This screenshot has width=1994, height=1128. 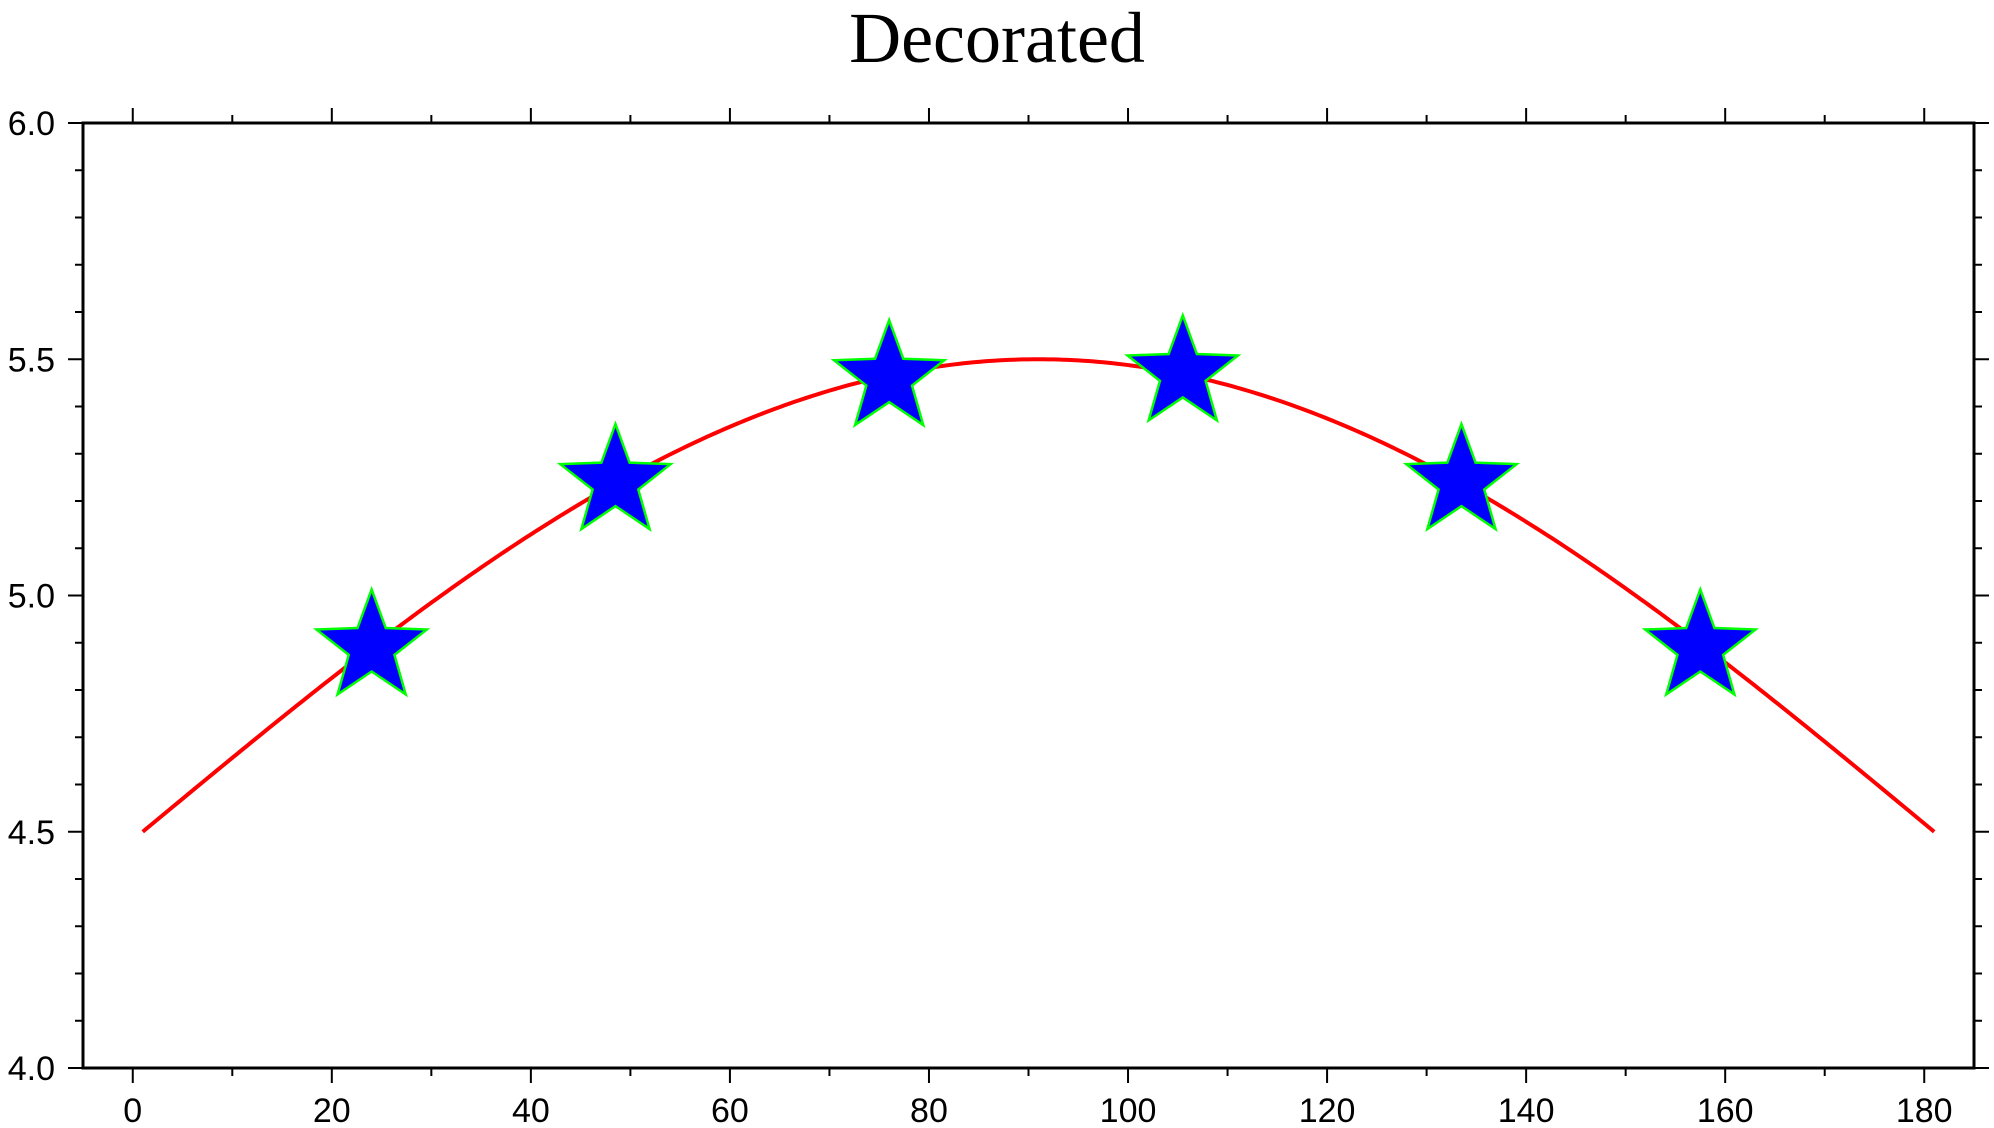 What do you see at coordinates (730, 1110) in the screenshot?
I see `x-tick-label: 60` at bounding box center [730, 1110].